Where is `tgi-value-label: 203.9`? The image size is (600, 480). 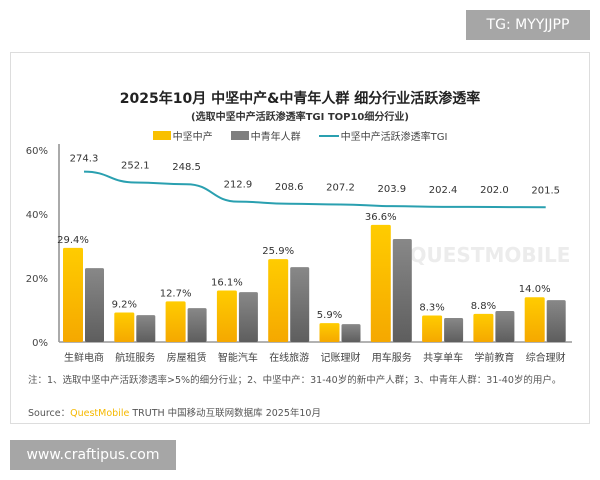 tgi-value-label: 203.9 is located at coordinates (391, 189).